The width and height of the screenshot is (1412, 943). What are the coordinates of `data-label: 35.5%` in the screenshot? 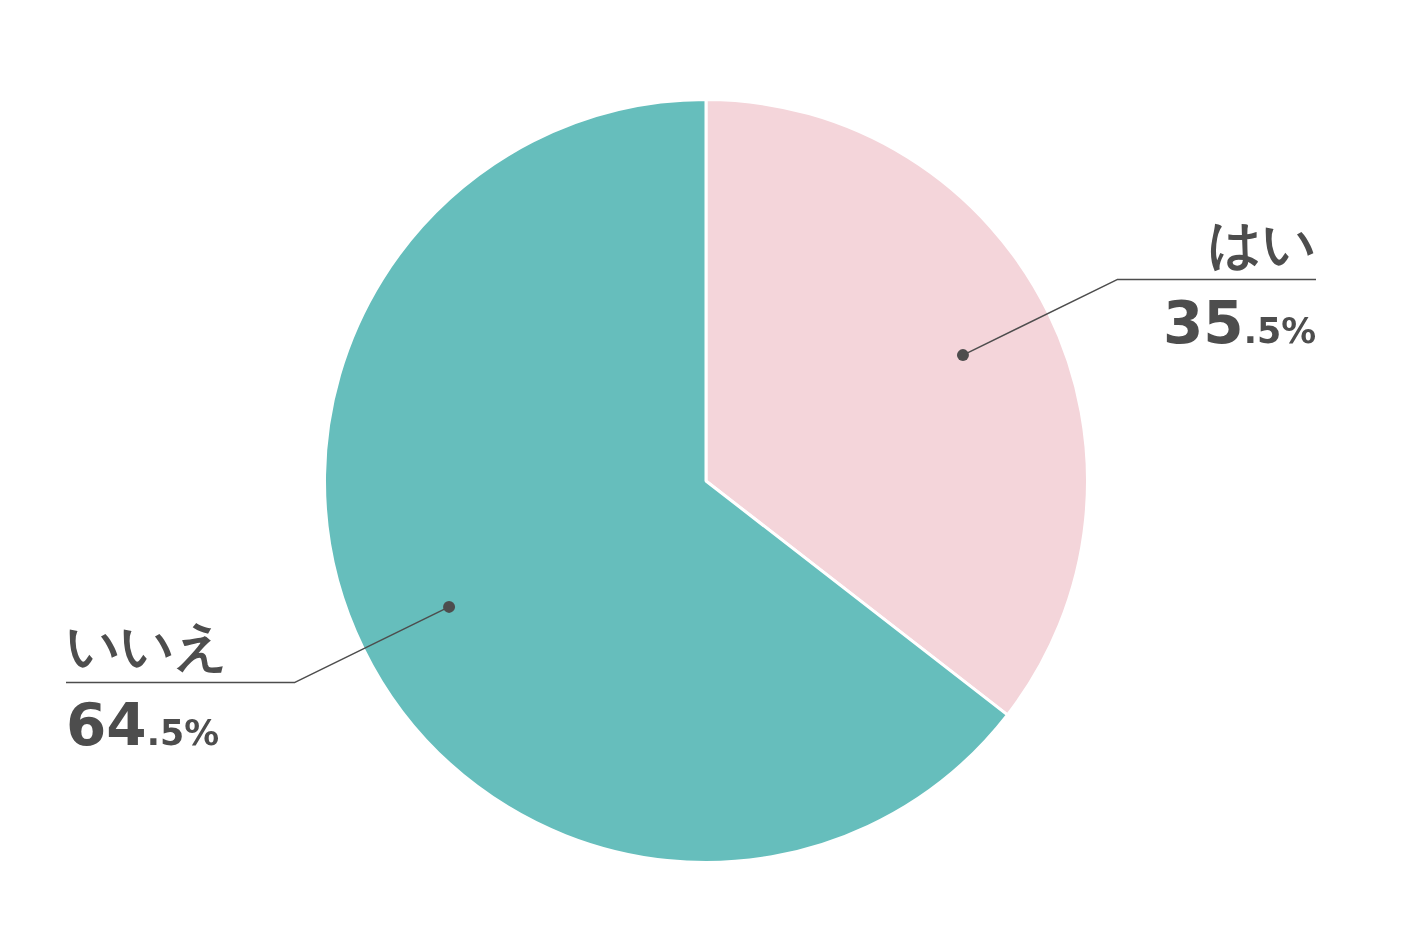 It's located at (1239, 322).